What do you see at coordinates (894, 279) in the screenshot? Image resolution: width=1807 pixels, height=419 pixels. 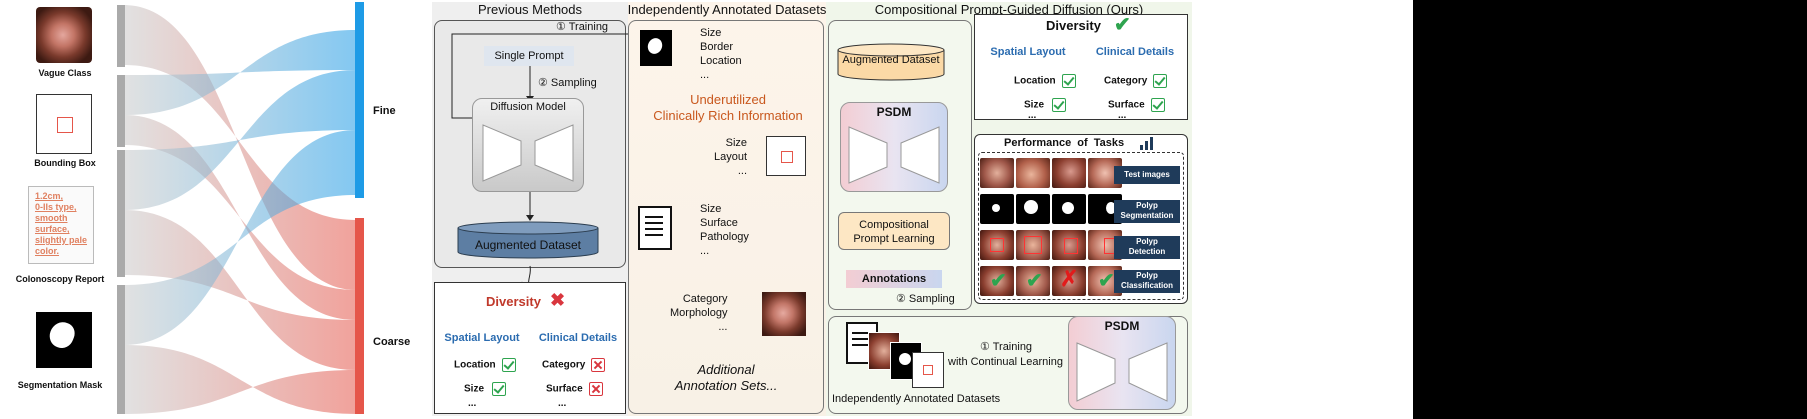 I see `annotations-box: Annotations` at bounding box center [894, 279].